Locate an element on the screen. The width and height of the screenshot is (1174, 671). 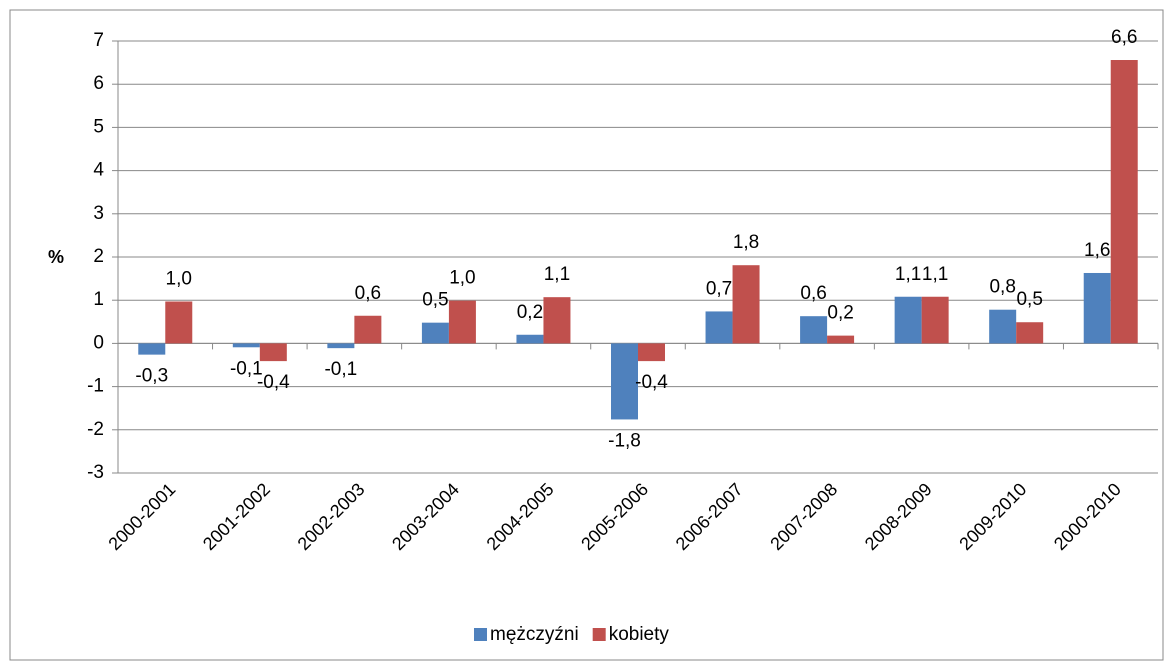
data-label: 1,6 is located at coordinates (1097, 250).